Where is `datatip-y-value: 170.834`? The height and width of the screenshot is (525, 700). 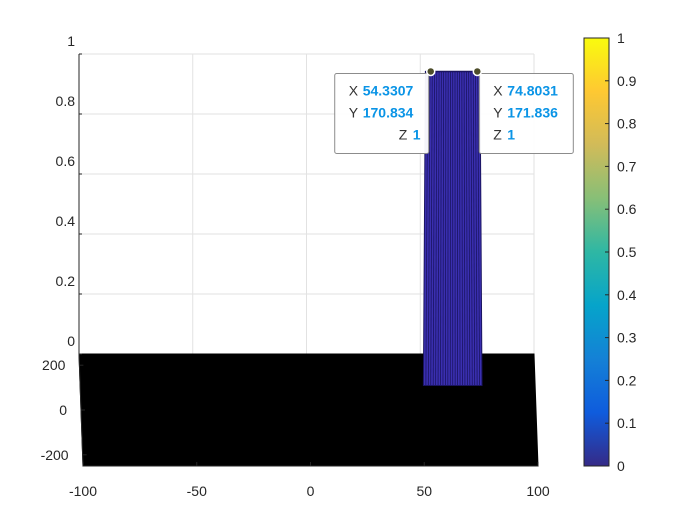
datatip-y-value: 170.834 is located at coordinates (388, 112).